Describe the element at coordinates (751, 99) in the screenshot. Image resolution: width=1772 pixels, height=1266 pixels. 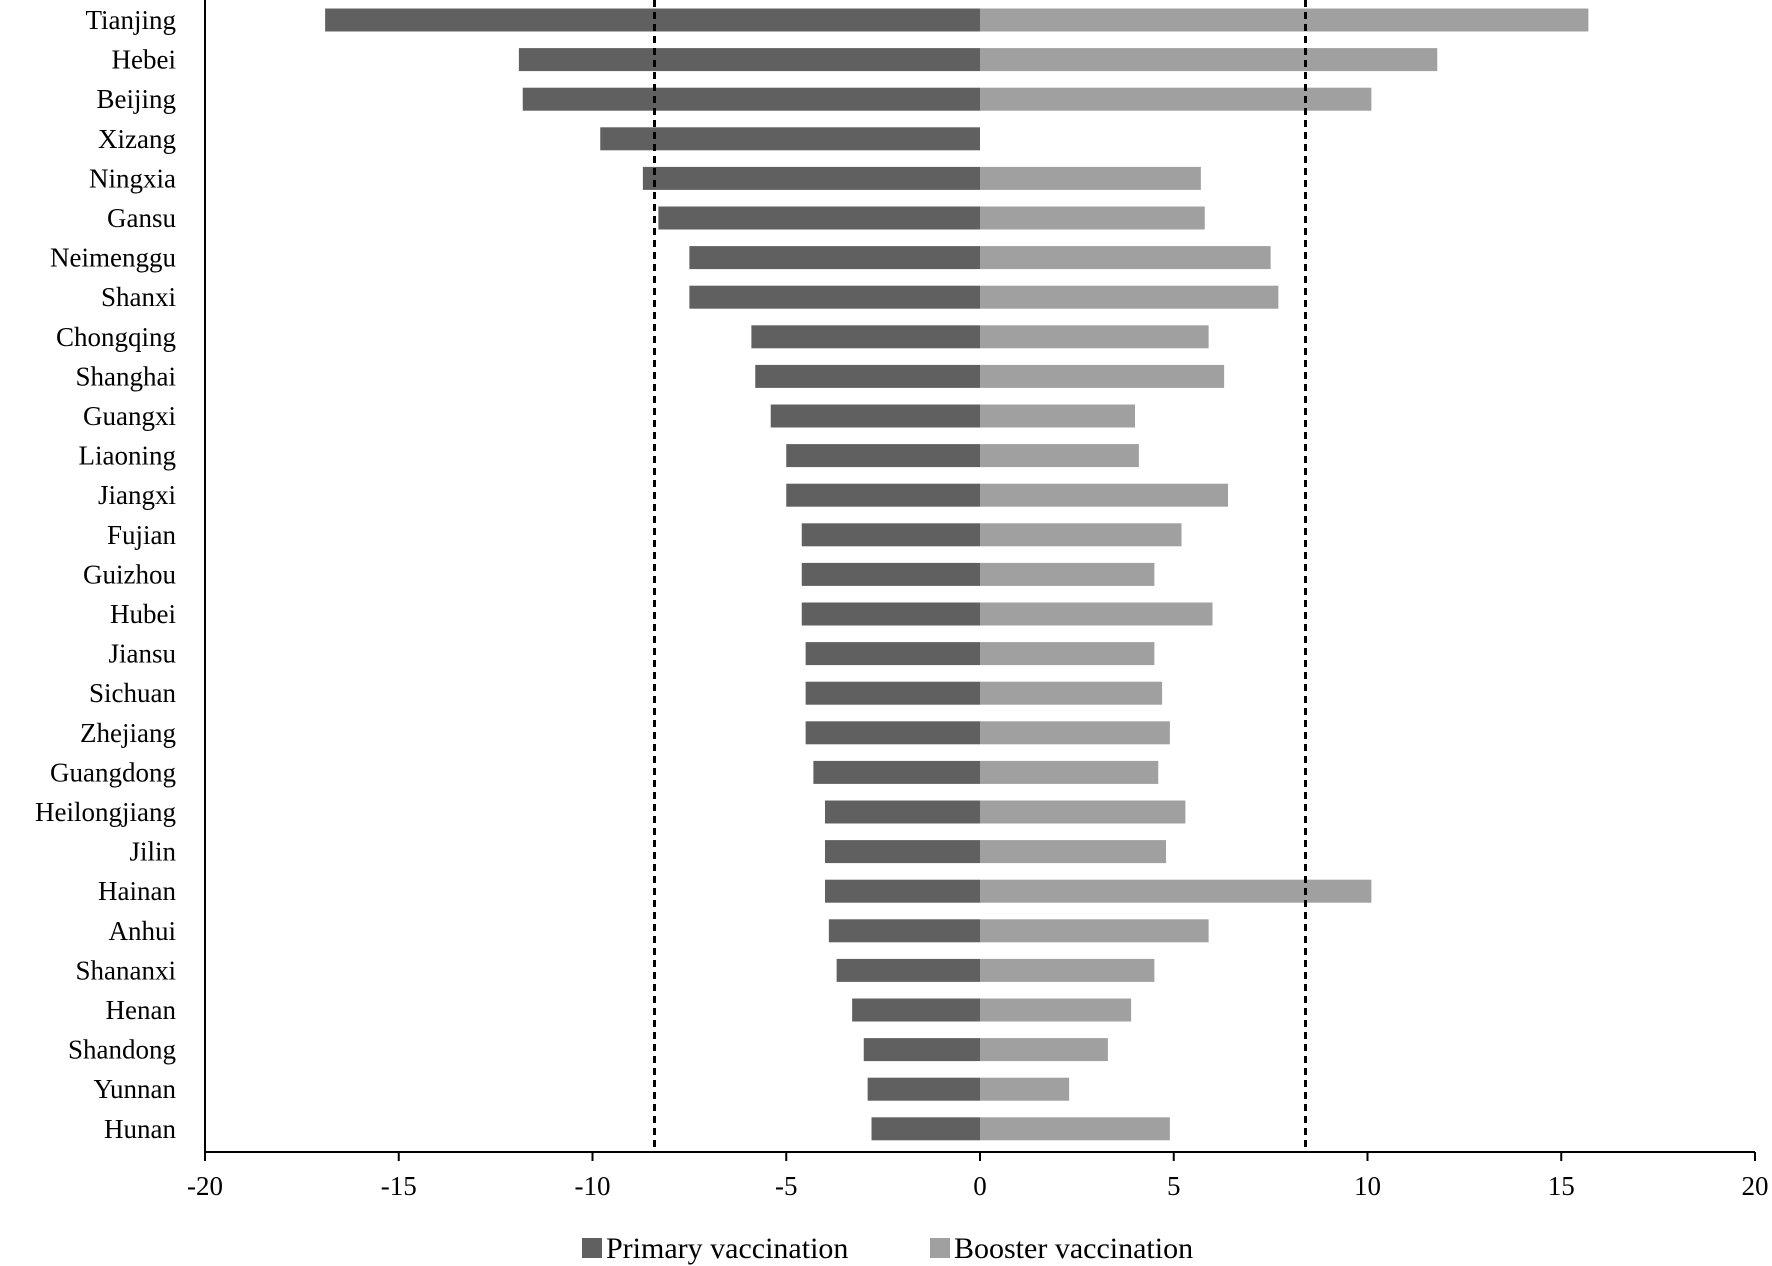
I see `bar-primary-beijing` at that location.